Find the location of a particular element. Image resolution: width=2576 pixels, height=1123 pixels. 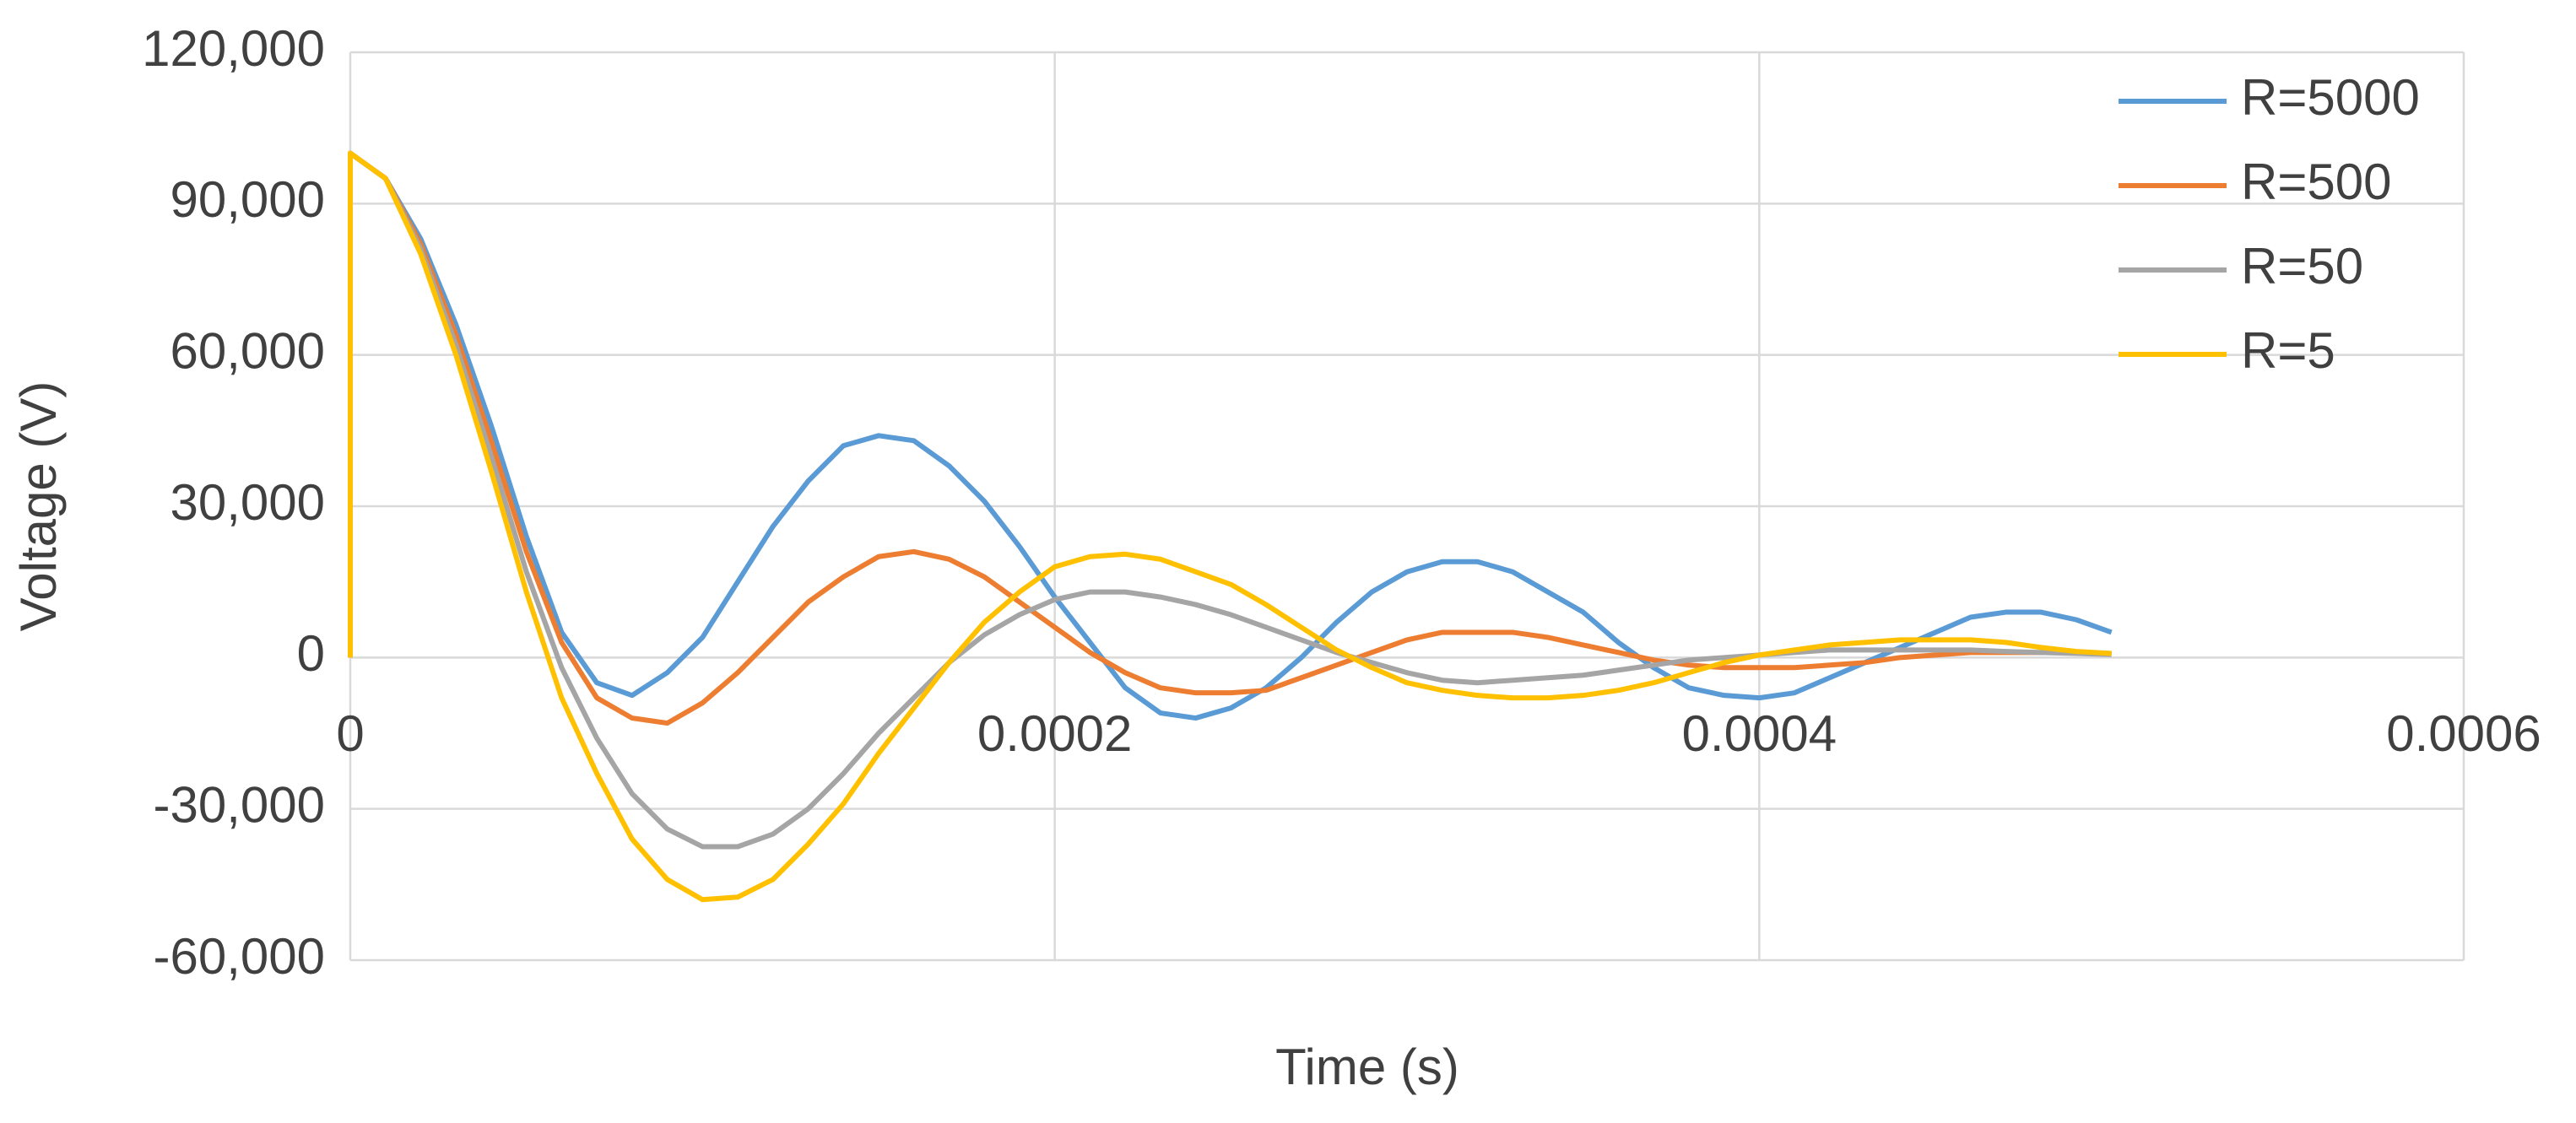

y-tick-label: 30,000 is located at coordinates (247, 502).